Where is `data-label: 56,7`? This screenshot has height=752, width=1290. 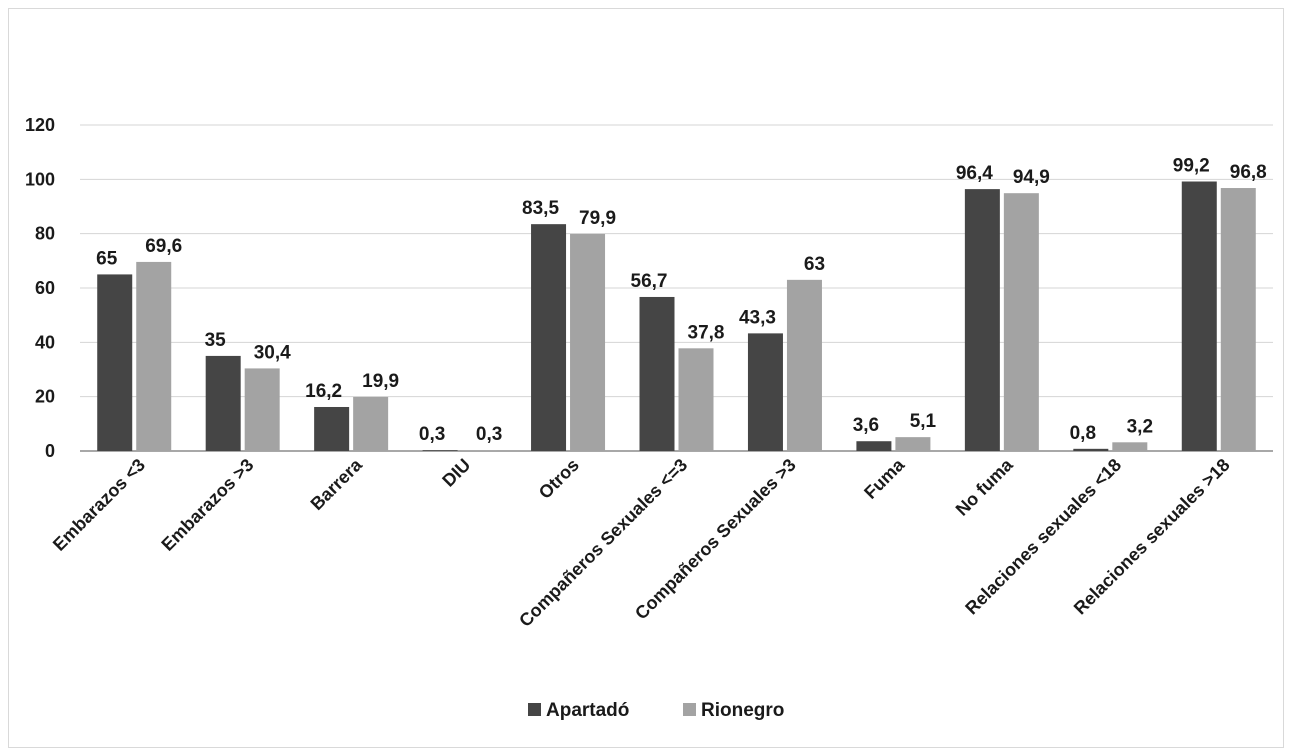
data-label: 56,7 is located at coordinates (649, 281).